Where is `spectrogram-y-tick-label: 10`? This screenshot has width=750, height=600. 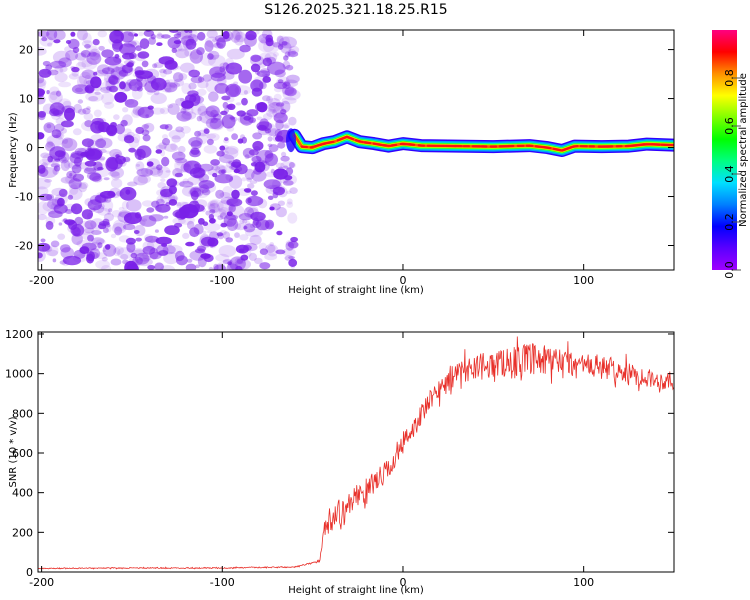
spectrogram-y-tick-label: 10 is located at coordinates (26, 99).